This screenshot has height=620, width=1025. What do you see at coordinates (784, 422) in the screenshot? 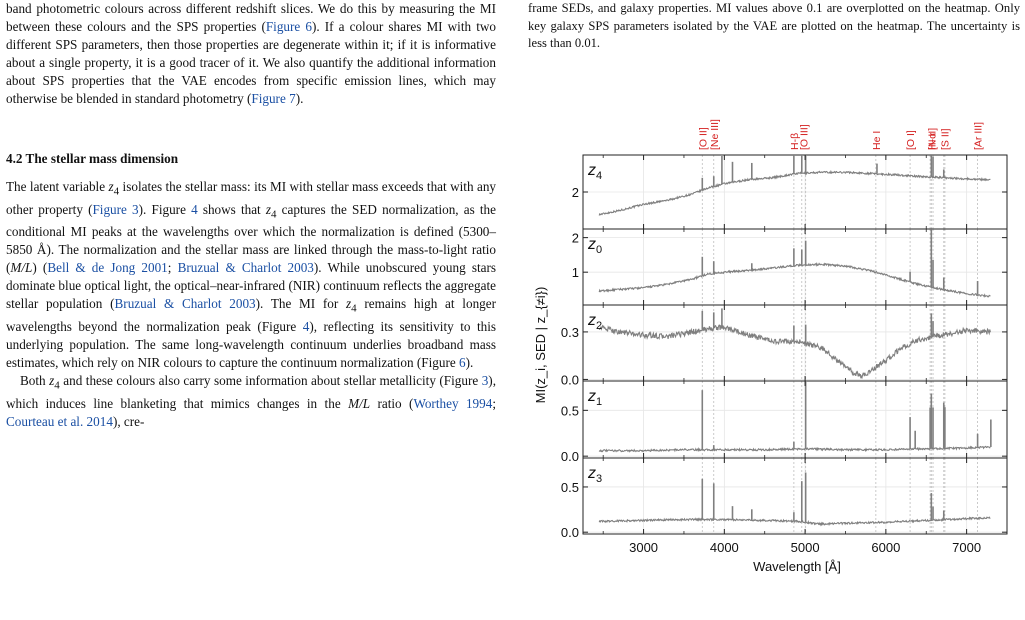
I see `panel-z1: 0.0 0.5 z1` at bounding box center [784, 422].